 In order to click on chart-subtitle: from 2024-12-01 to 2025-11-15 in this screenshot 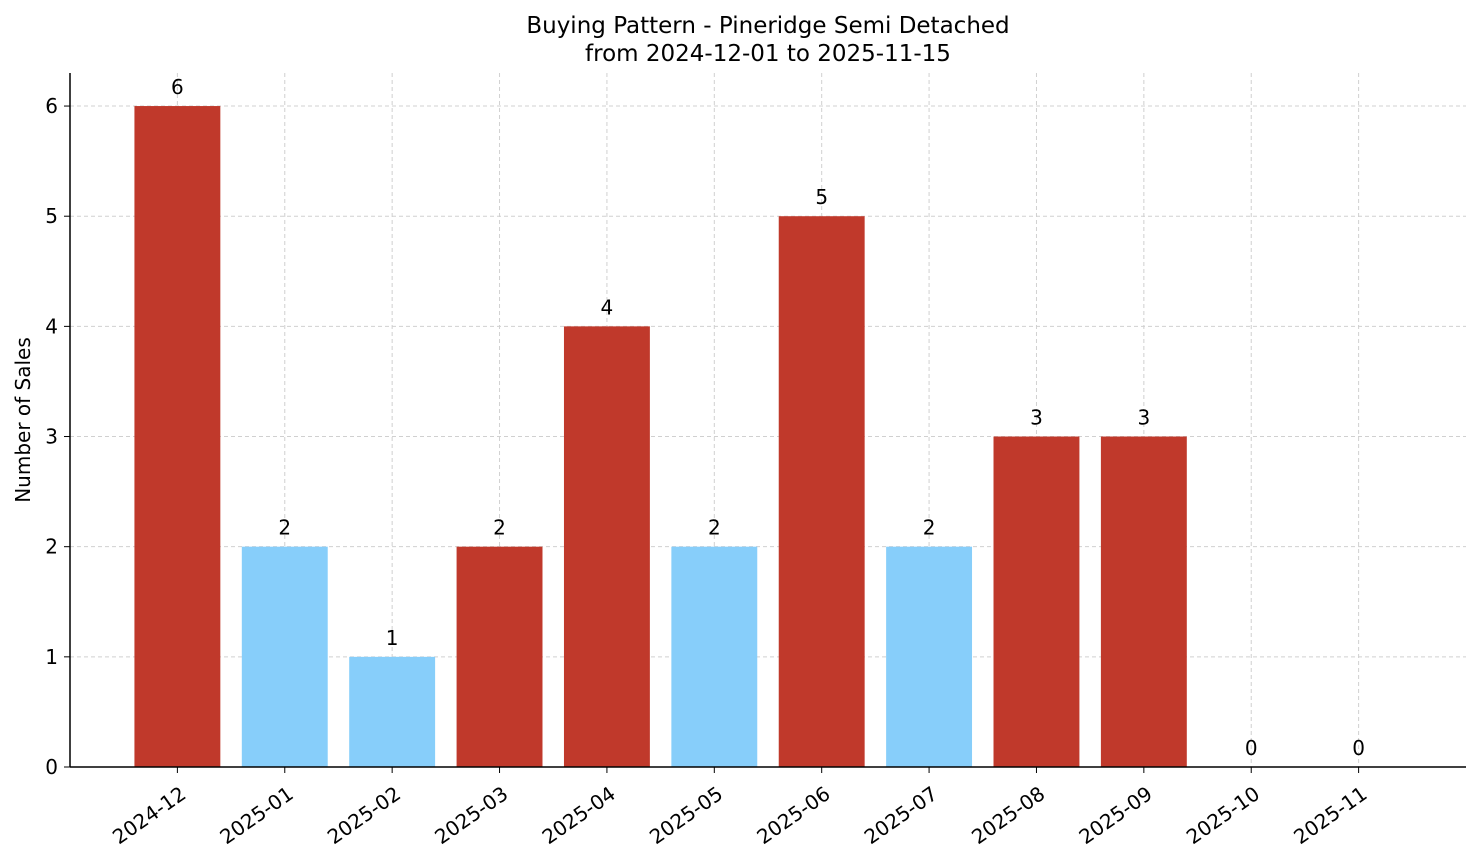, I will do `click(768, 54)`.